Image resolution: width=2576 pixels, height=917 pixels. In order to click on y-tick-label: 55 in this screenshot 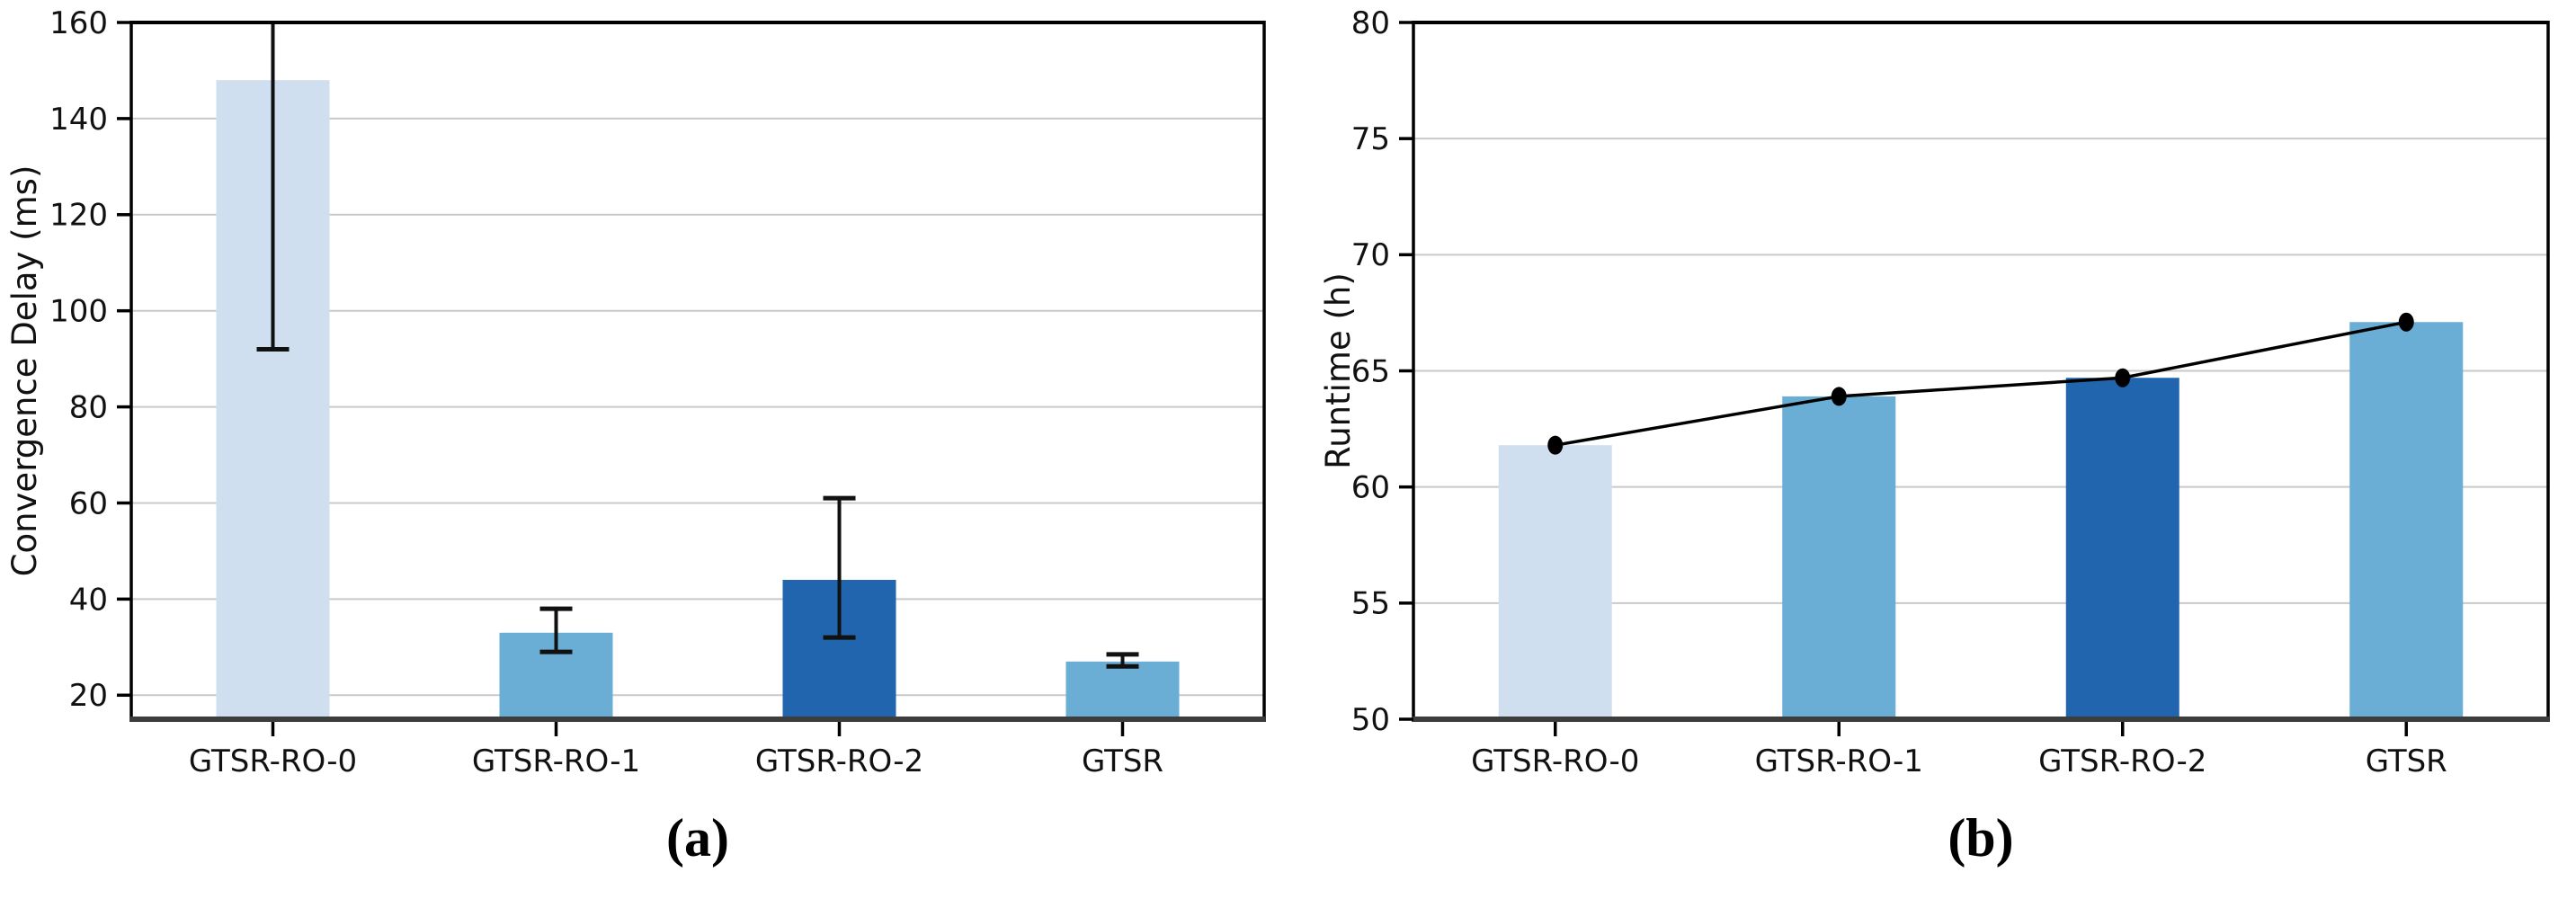, I will do `click(1370, 604)`.